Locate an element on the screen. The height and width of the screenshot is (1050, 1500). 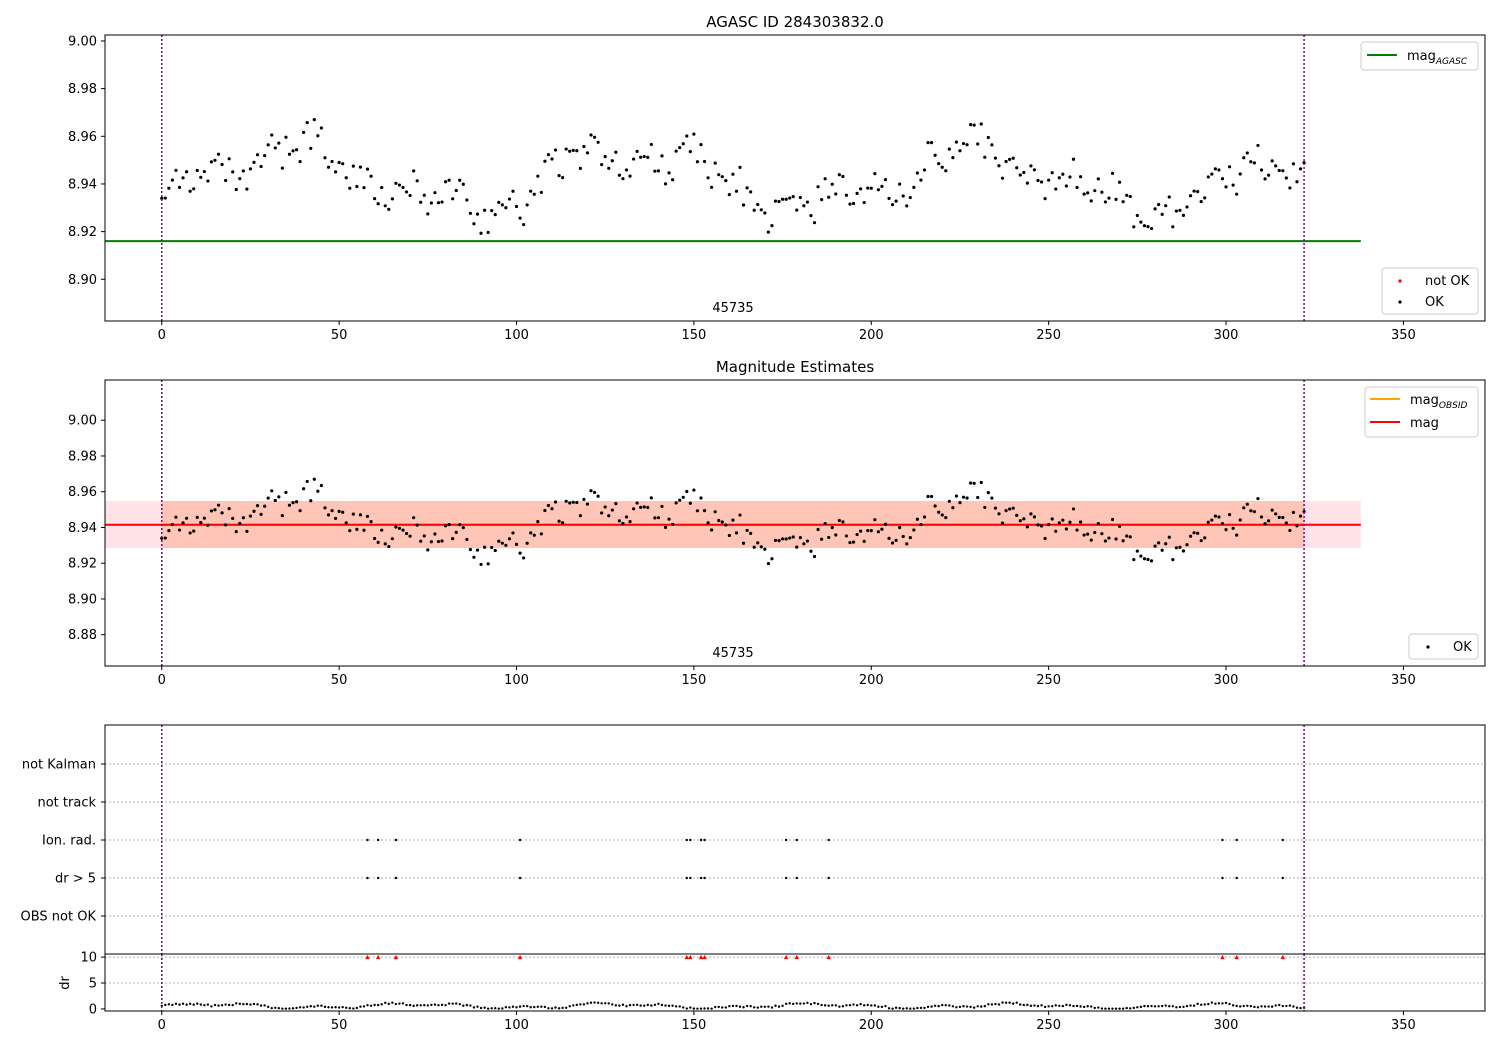
panel-agasc-ytick-label: 8.92 is located at coordinates (82, 232).